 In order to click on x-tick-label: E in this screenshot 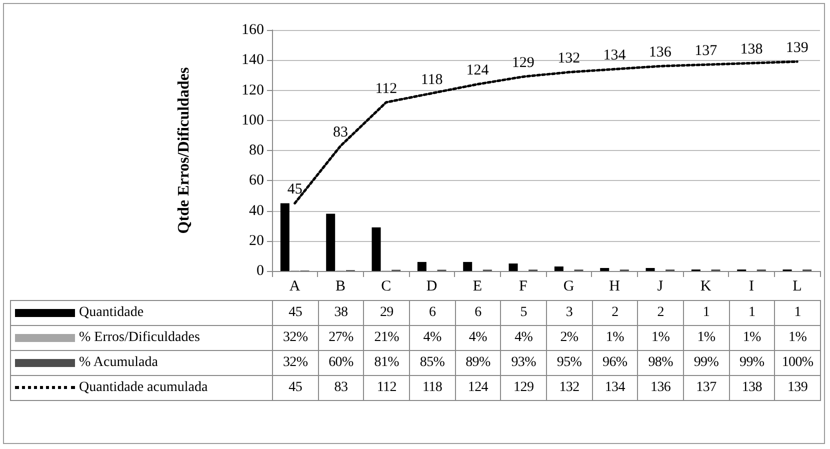, I will do `click(477, 286)`.